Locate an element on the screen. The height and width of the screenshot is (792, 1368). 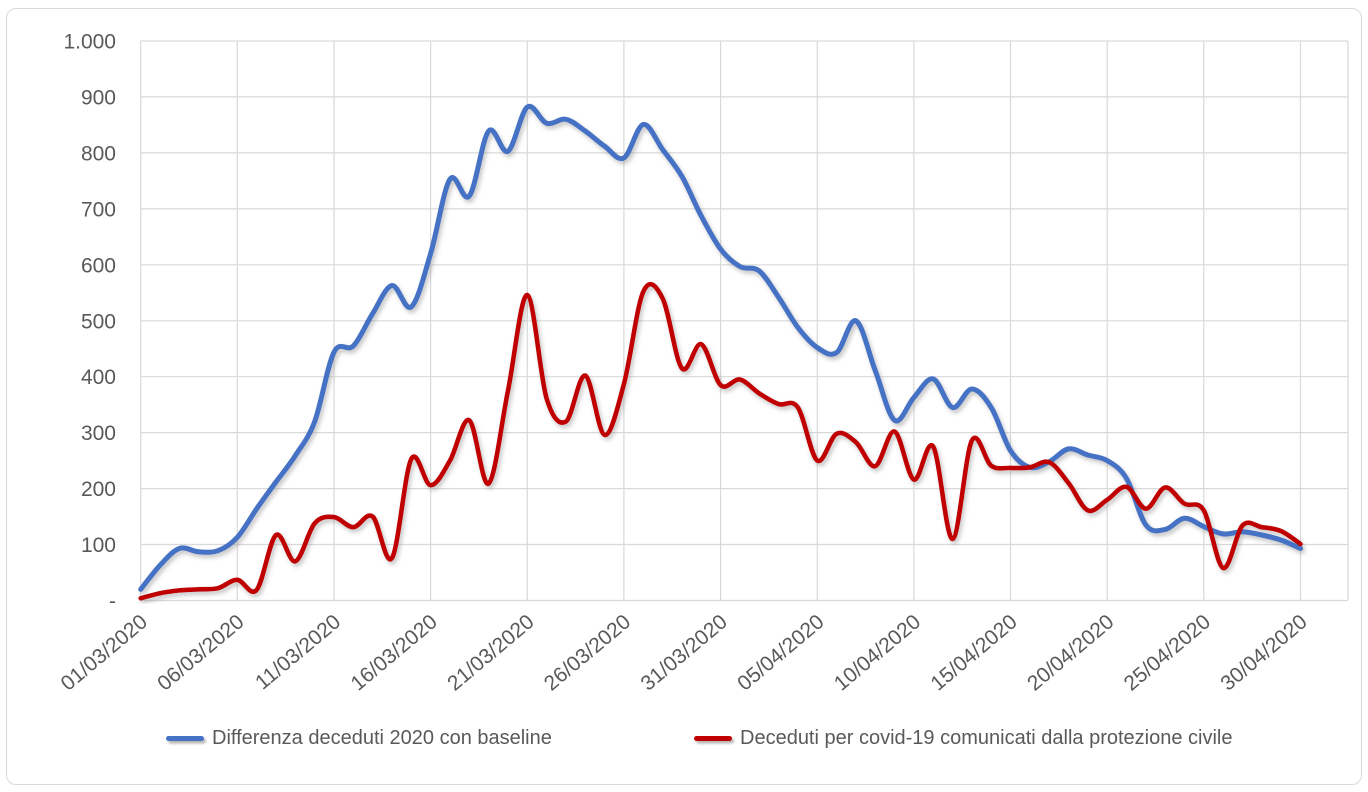
x-tick-label: 31/03/2020 is located at coordinates (684, 652).